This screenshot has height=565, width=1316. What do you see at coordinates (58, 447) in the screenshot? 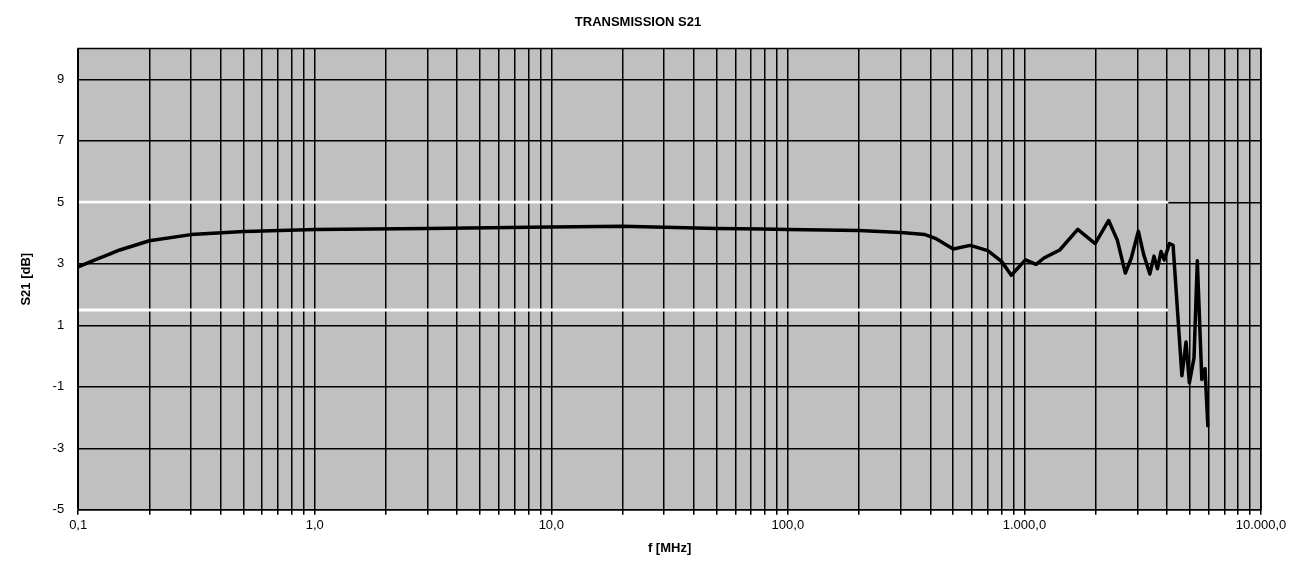
I see `y-tick-label: -3` at bounding box center [58, 447].